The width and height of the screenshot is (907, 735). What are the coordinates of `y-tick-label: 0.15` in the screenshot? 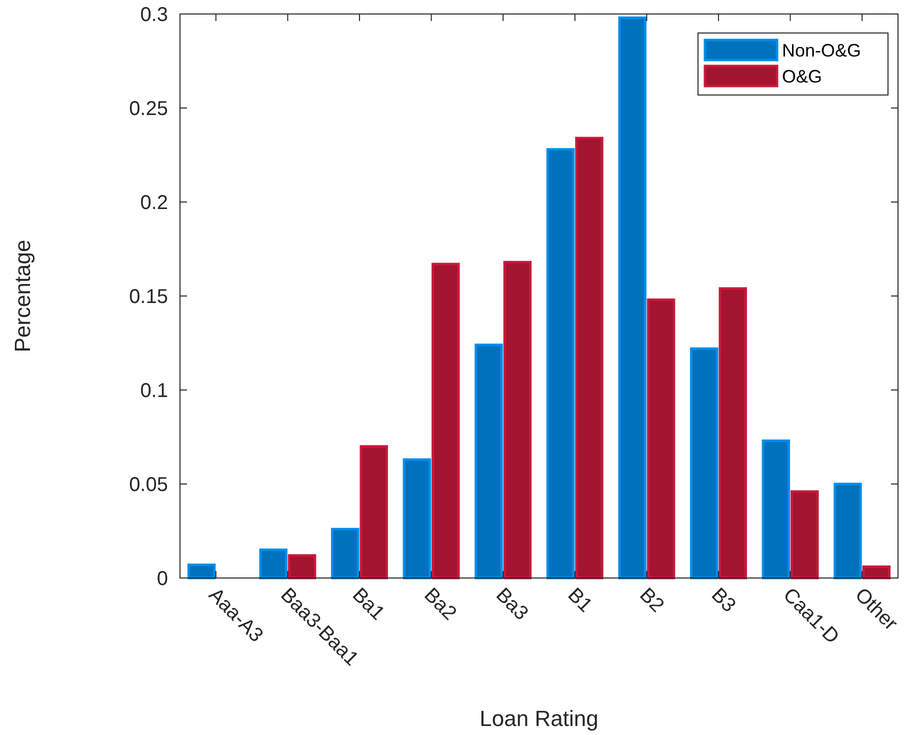 It's located at (148, 297).